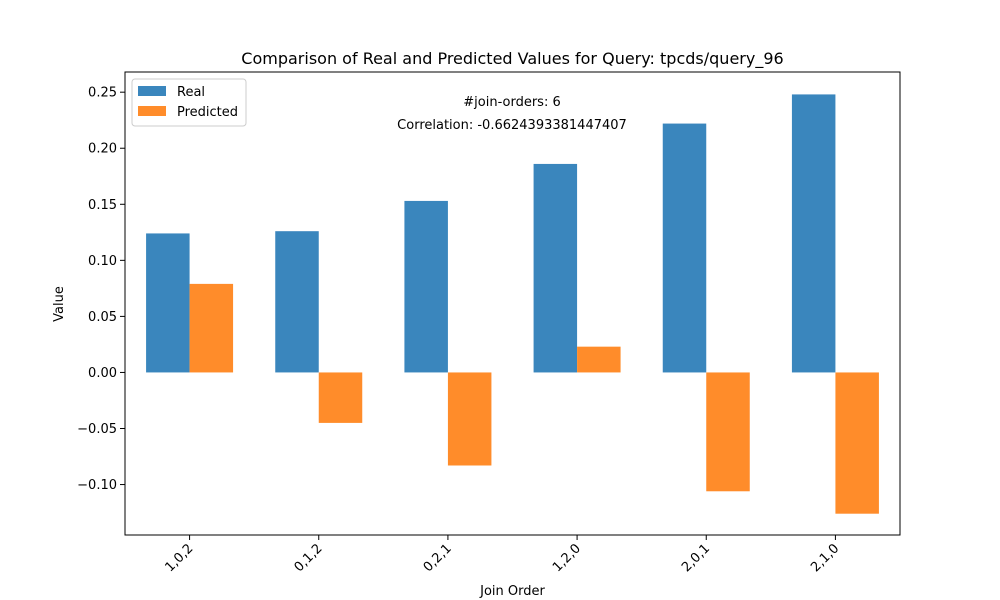  Describe the element at coordinates (102, 373) in the screenshot. I see `y-tick-label: 0.00` at that location.